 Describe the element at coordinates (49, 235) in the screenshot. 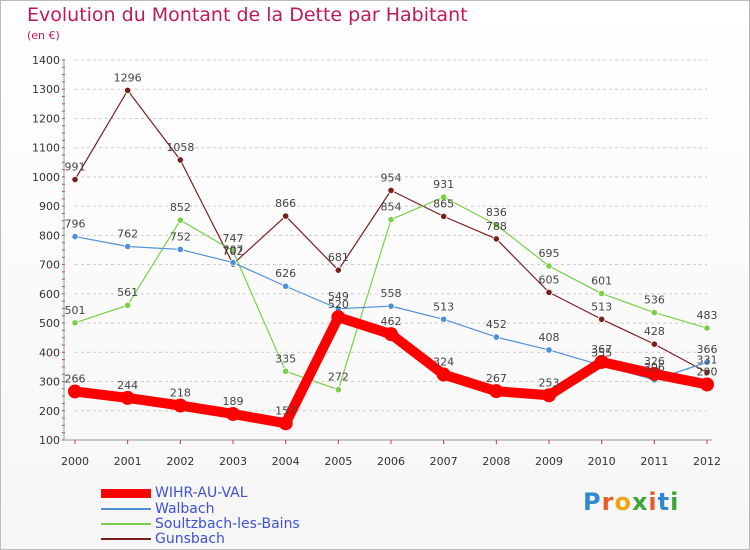

I see `y-tick-label: 800` at that location.